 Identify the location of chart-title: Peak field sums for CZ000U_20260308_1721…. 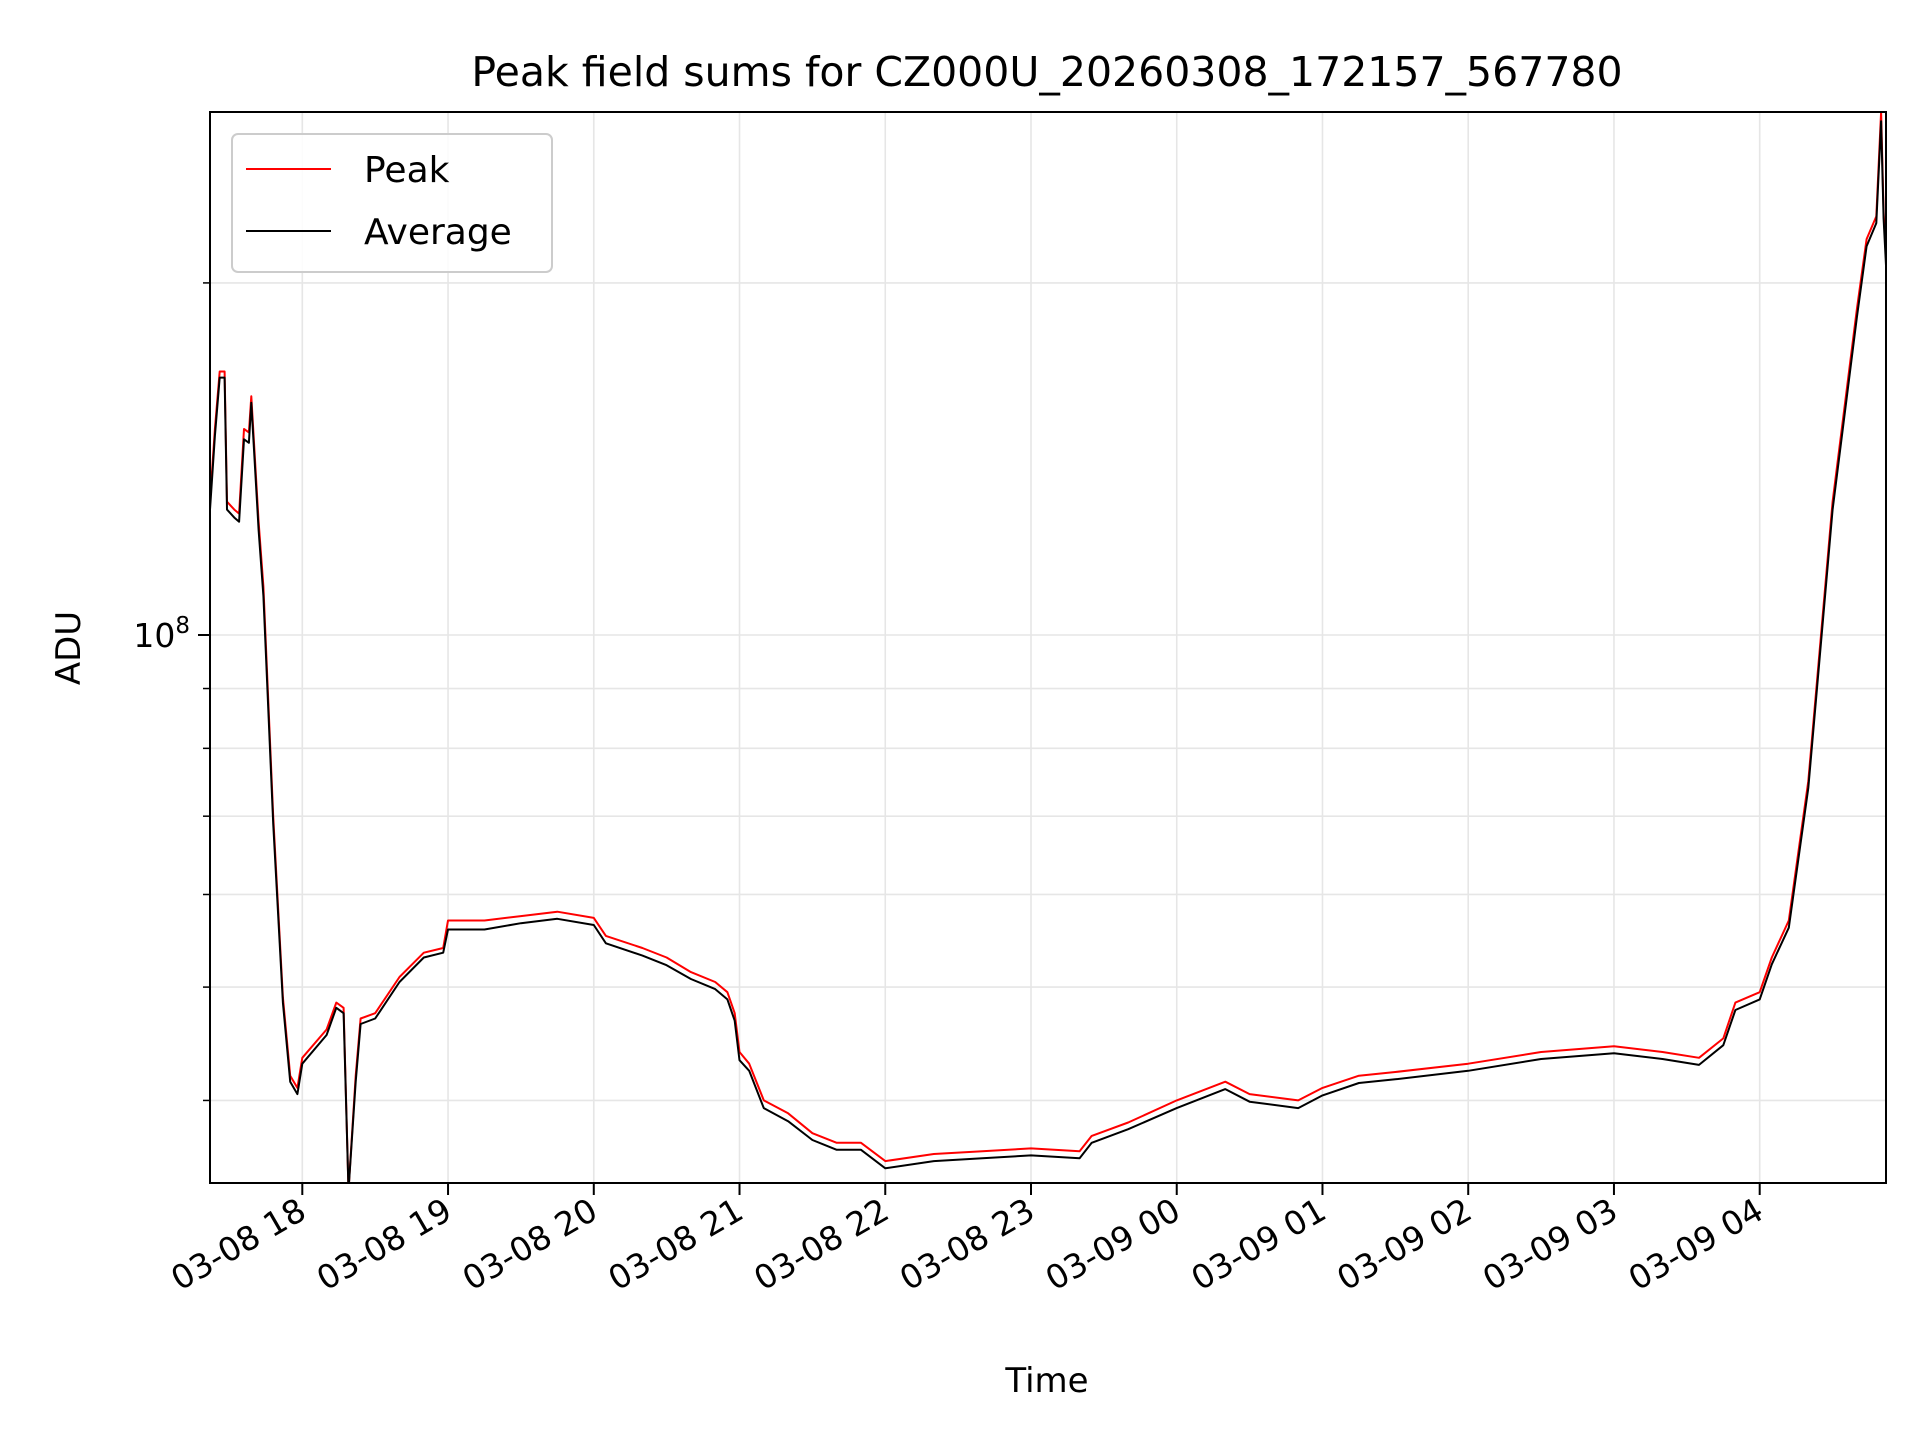
(1046, 72).